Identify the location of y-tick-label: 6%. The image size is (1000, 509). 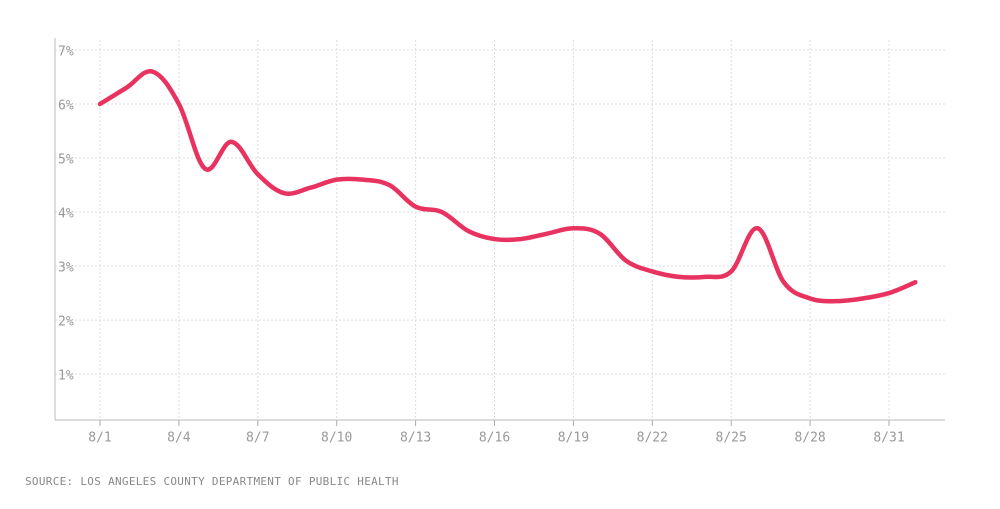
(66, 106).